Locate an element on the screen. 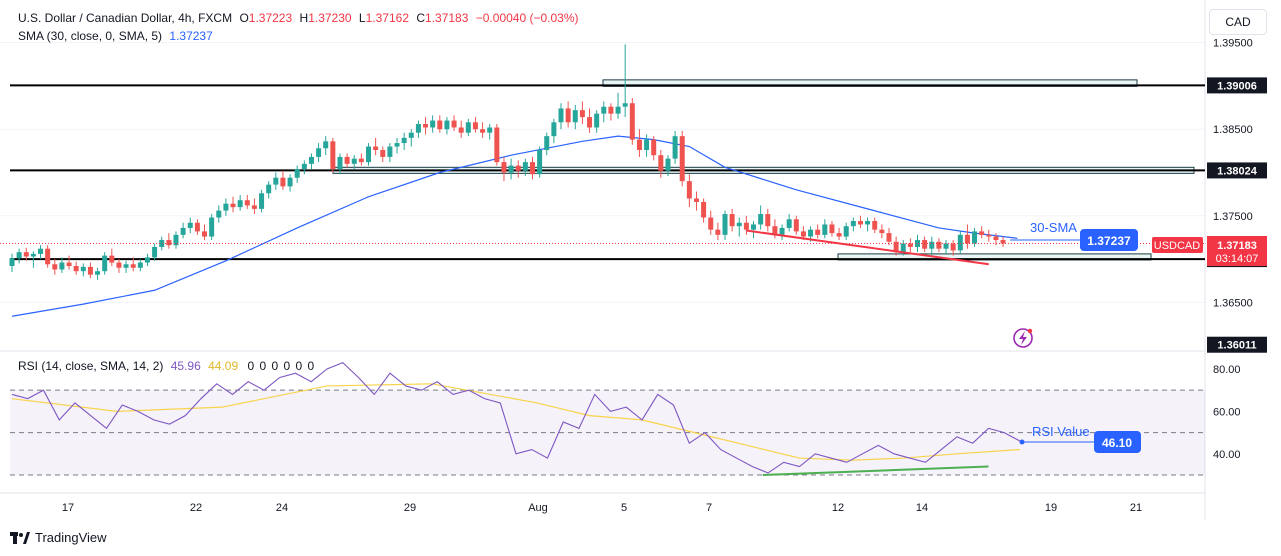 The width and height of the screenshot is (1281, 556). time-tick-label: 17 is located at coordinates (68, 508).